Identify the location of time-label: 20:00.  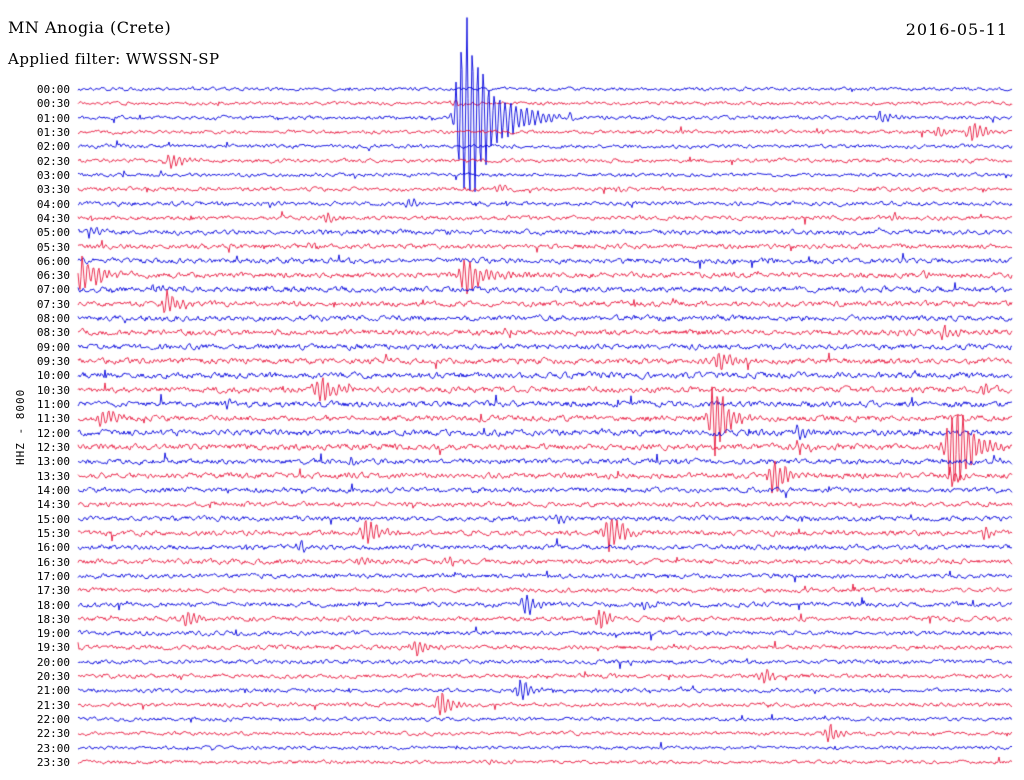
(53, 662).